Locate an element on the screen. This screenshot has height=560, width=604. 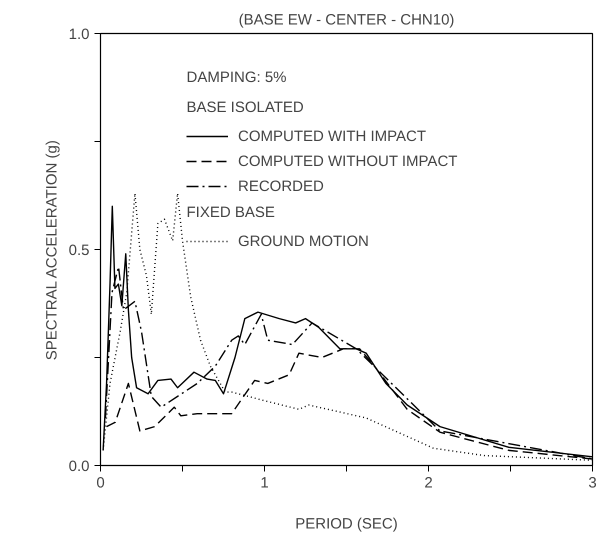
x-tick-label: 1 is located at coordinates (264, 483).